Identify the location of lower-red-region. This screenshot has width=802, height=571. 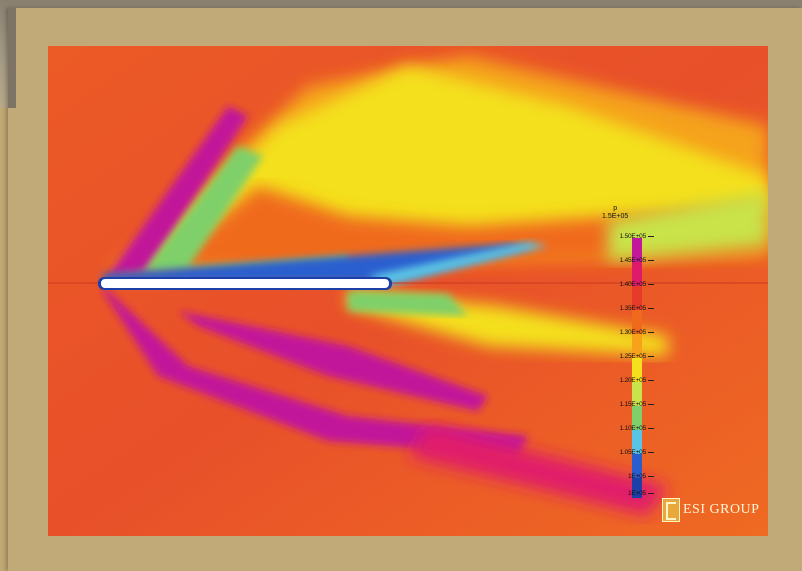
(538, 471).